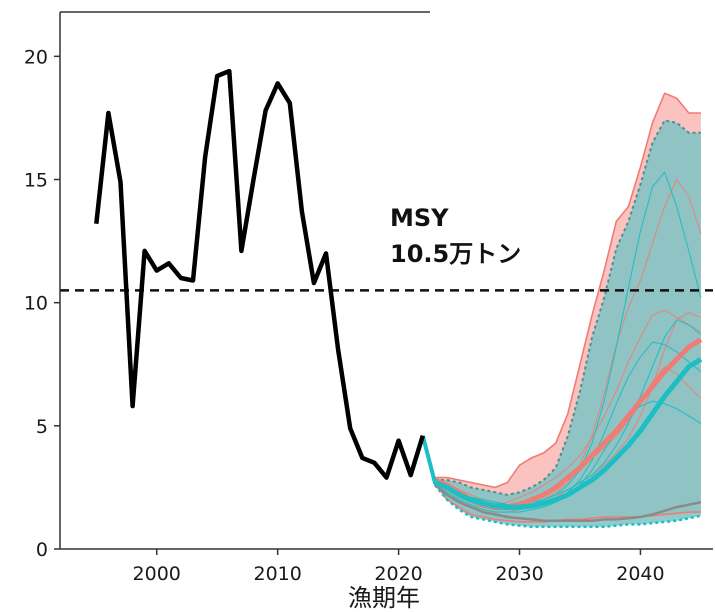 The width and height of the screenshot is (715, 612). I want to click on y-tick-label: 0, so click(42, 550).